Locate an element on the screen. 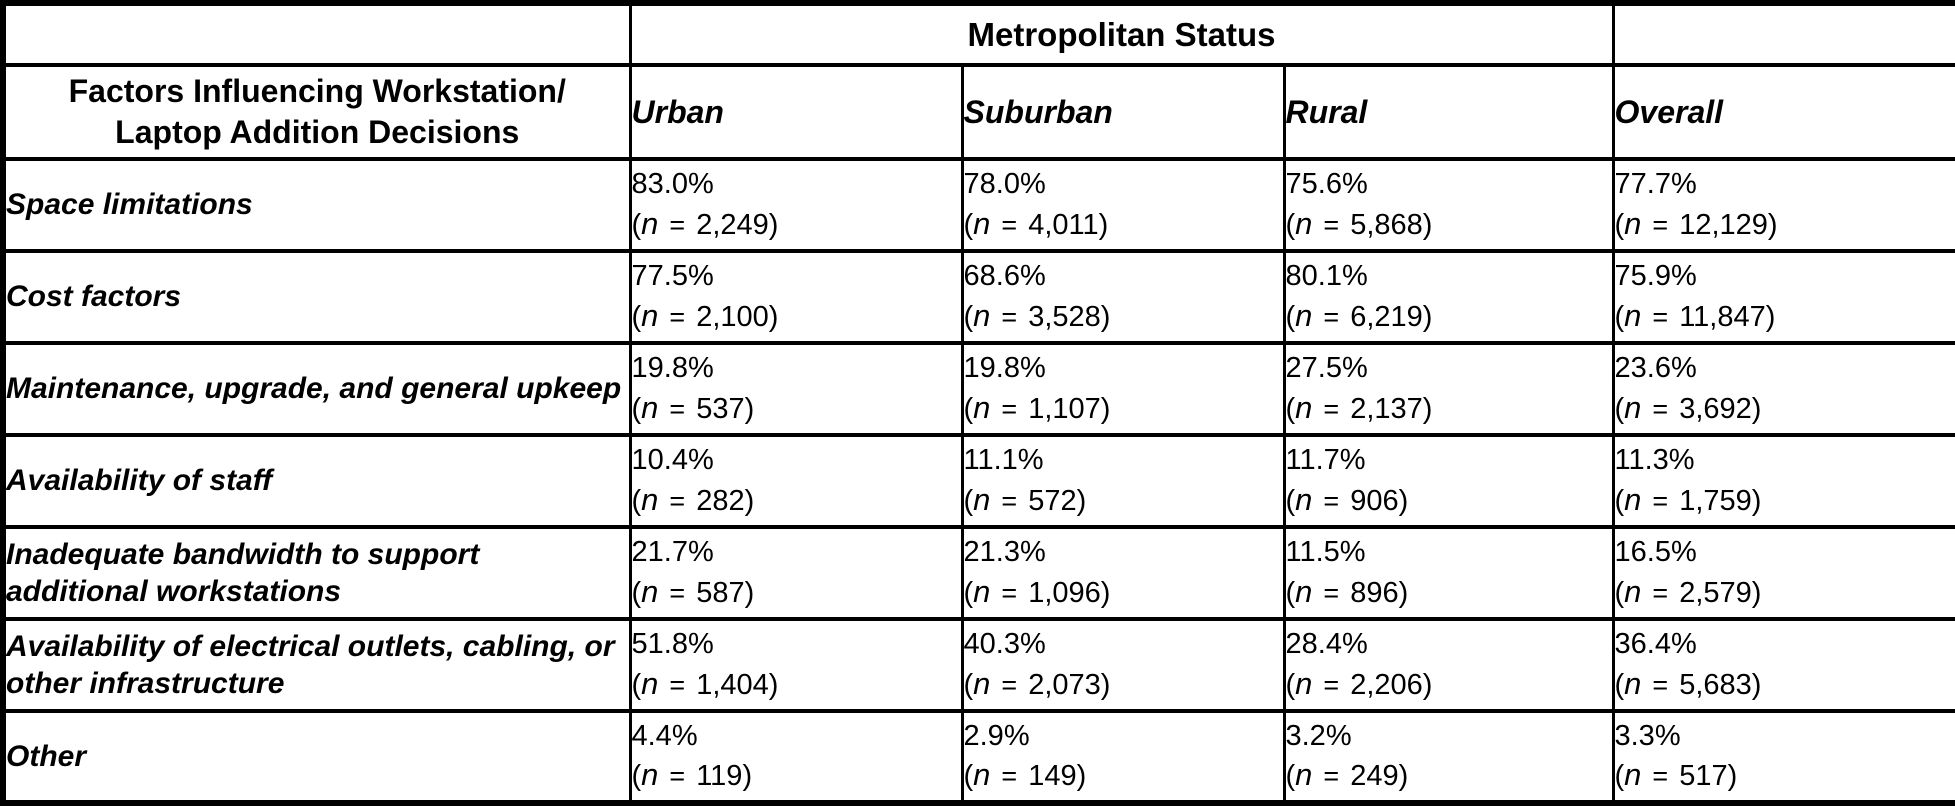 Image resolution: width=1955 pixels, height=806 pixels. data-cell: 83.0% (n=2,249) is located at coordinates (796, 205).